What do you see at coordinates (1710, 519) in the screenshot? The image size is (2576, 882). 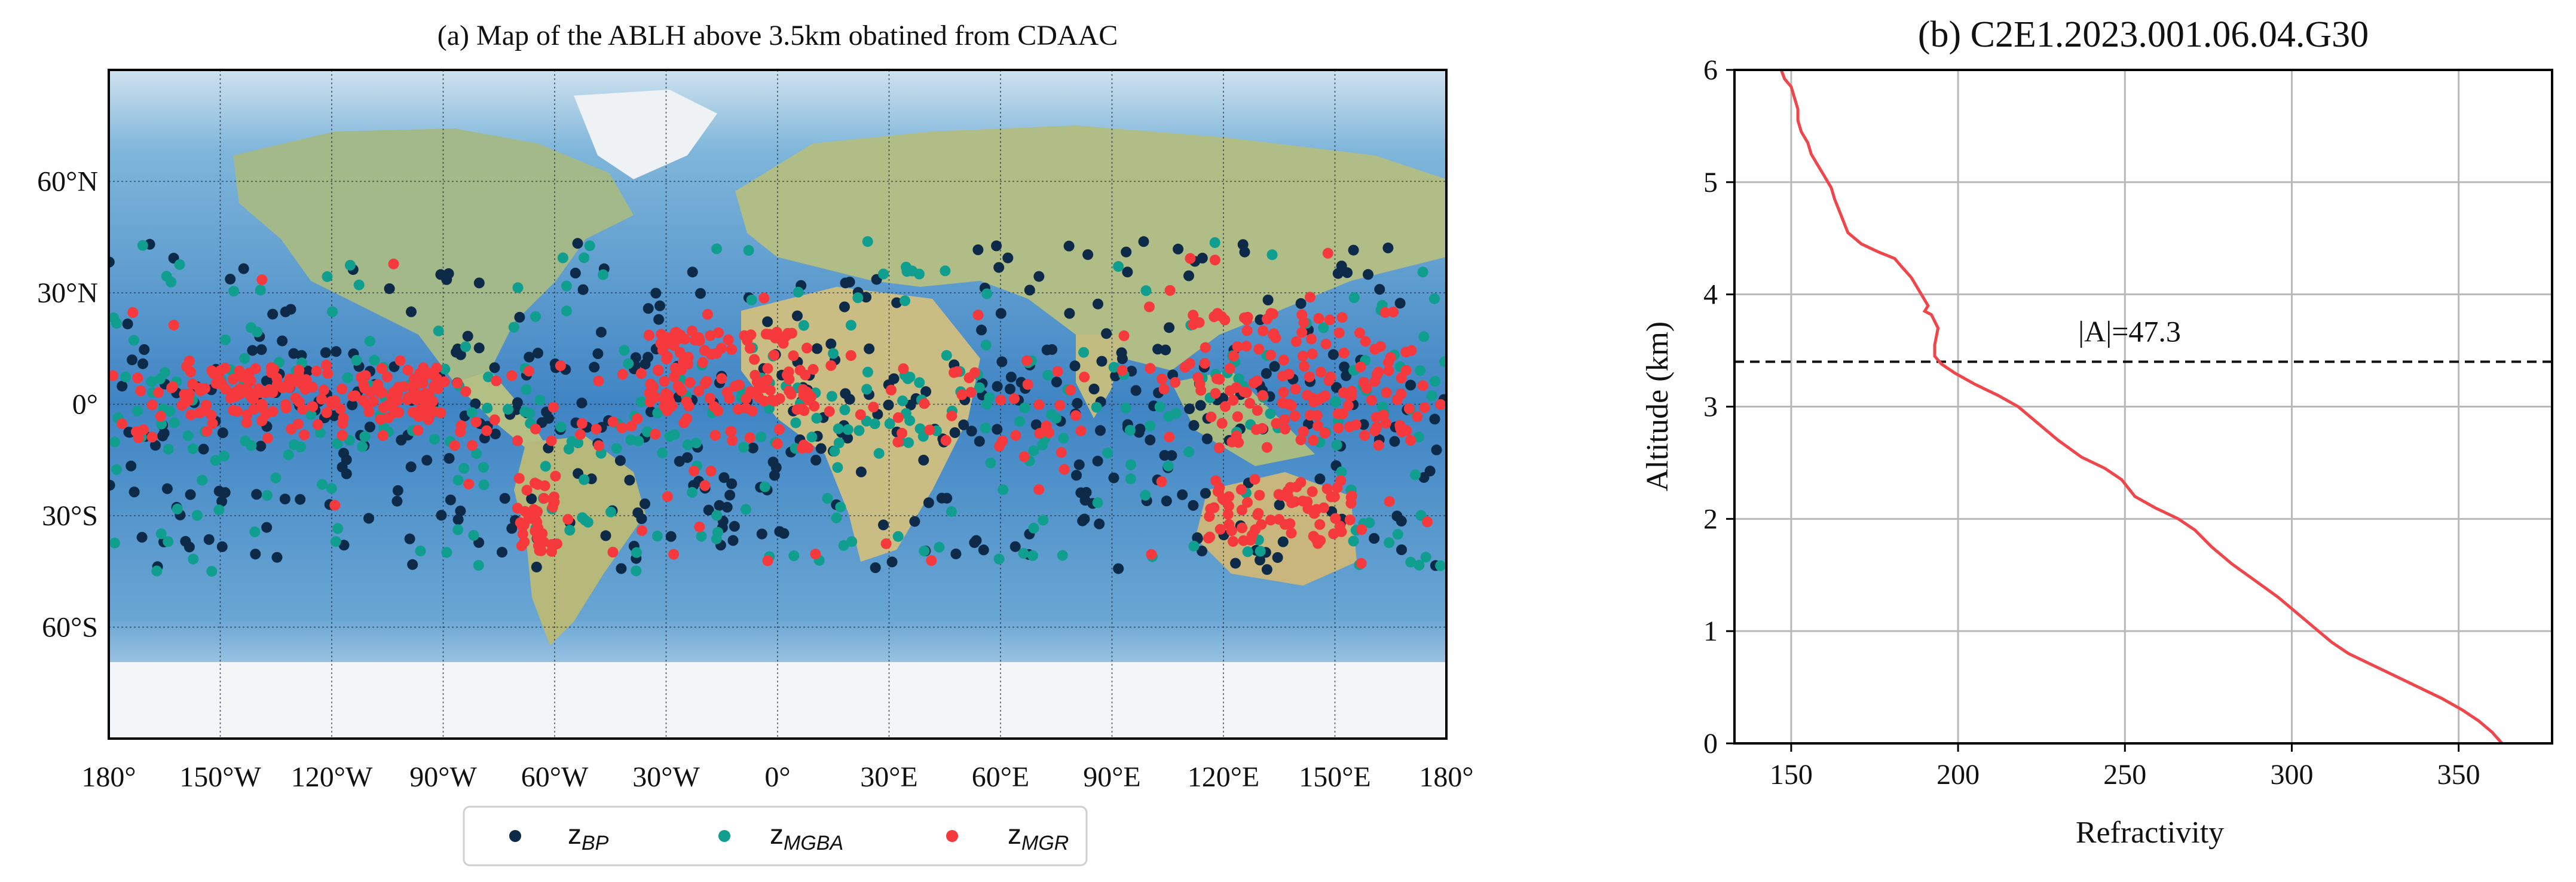 I see `line-y-tick-label: 2` at bounding box center [1710, 519].